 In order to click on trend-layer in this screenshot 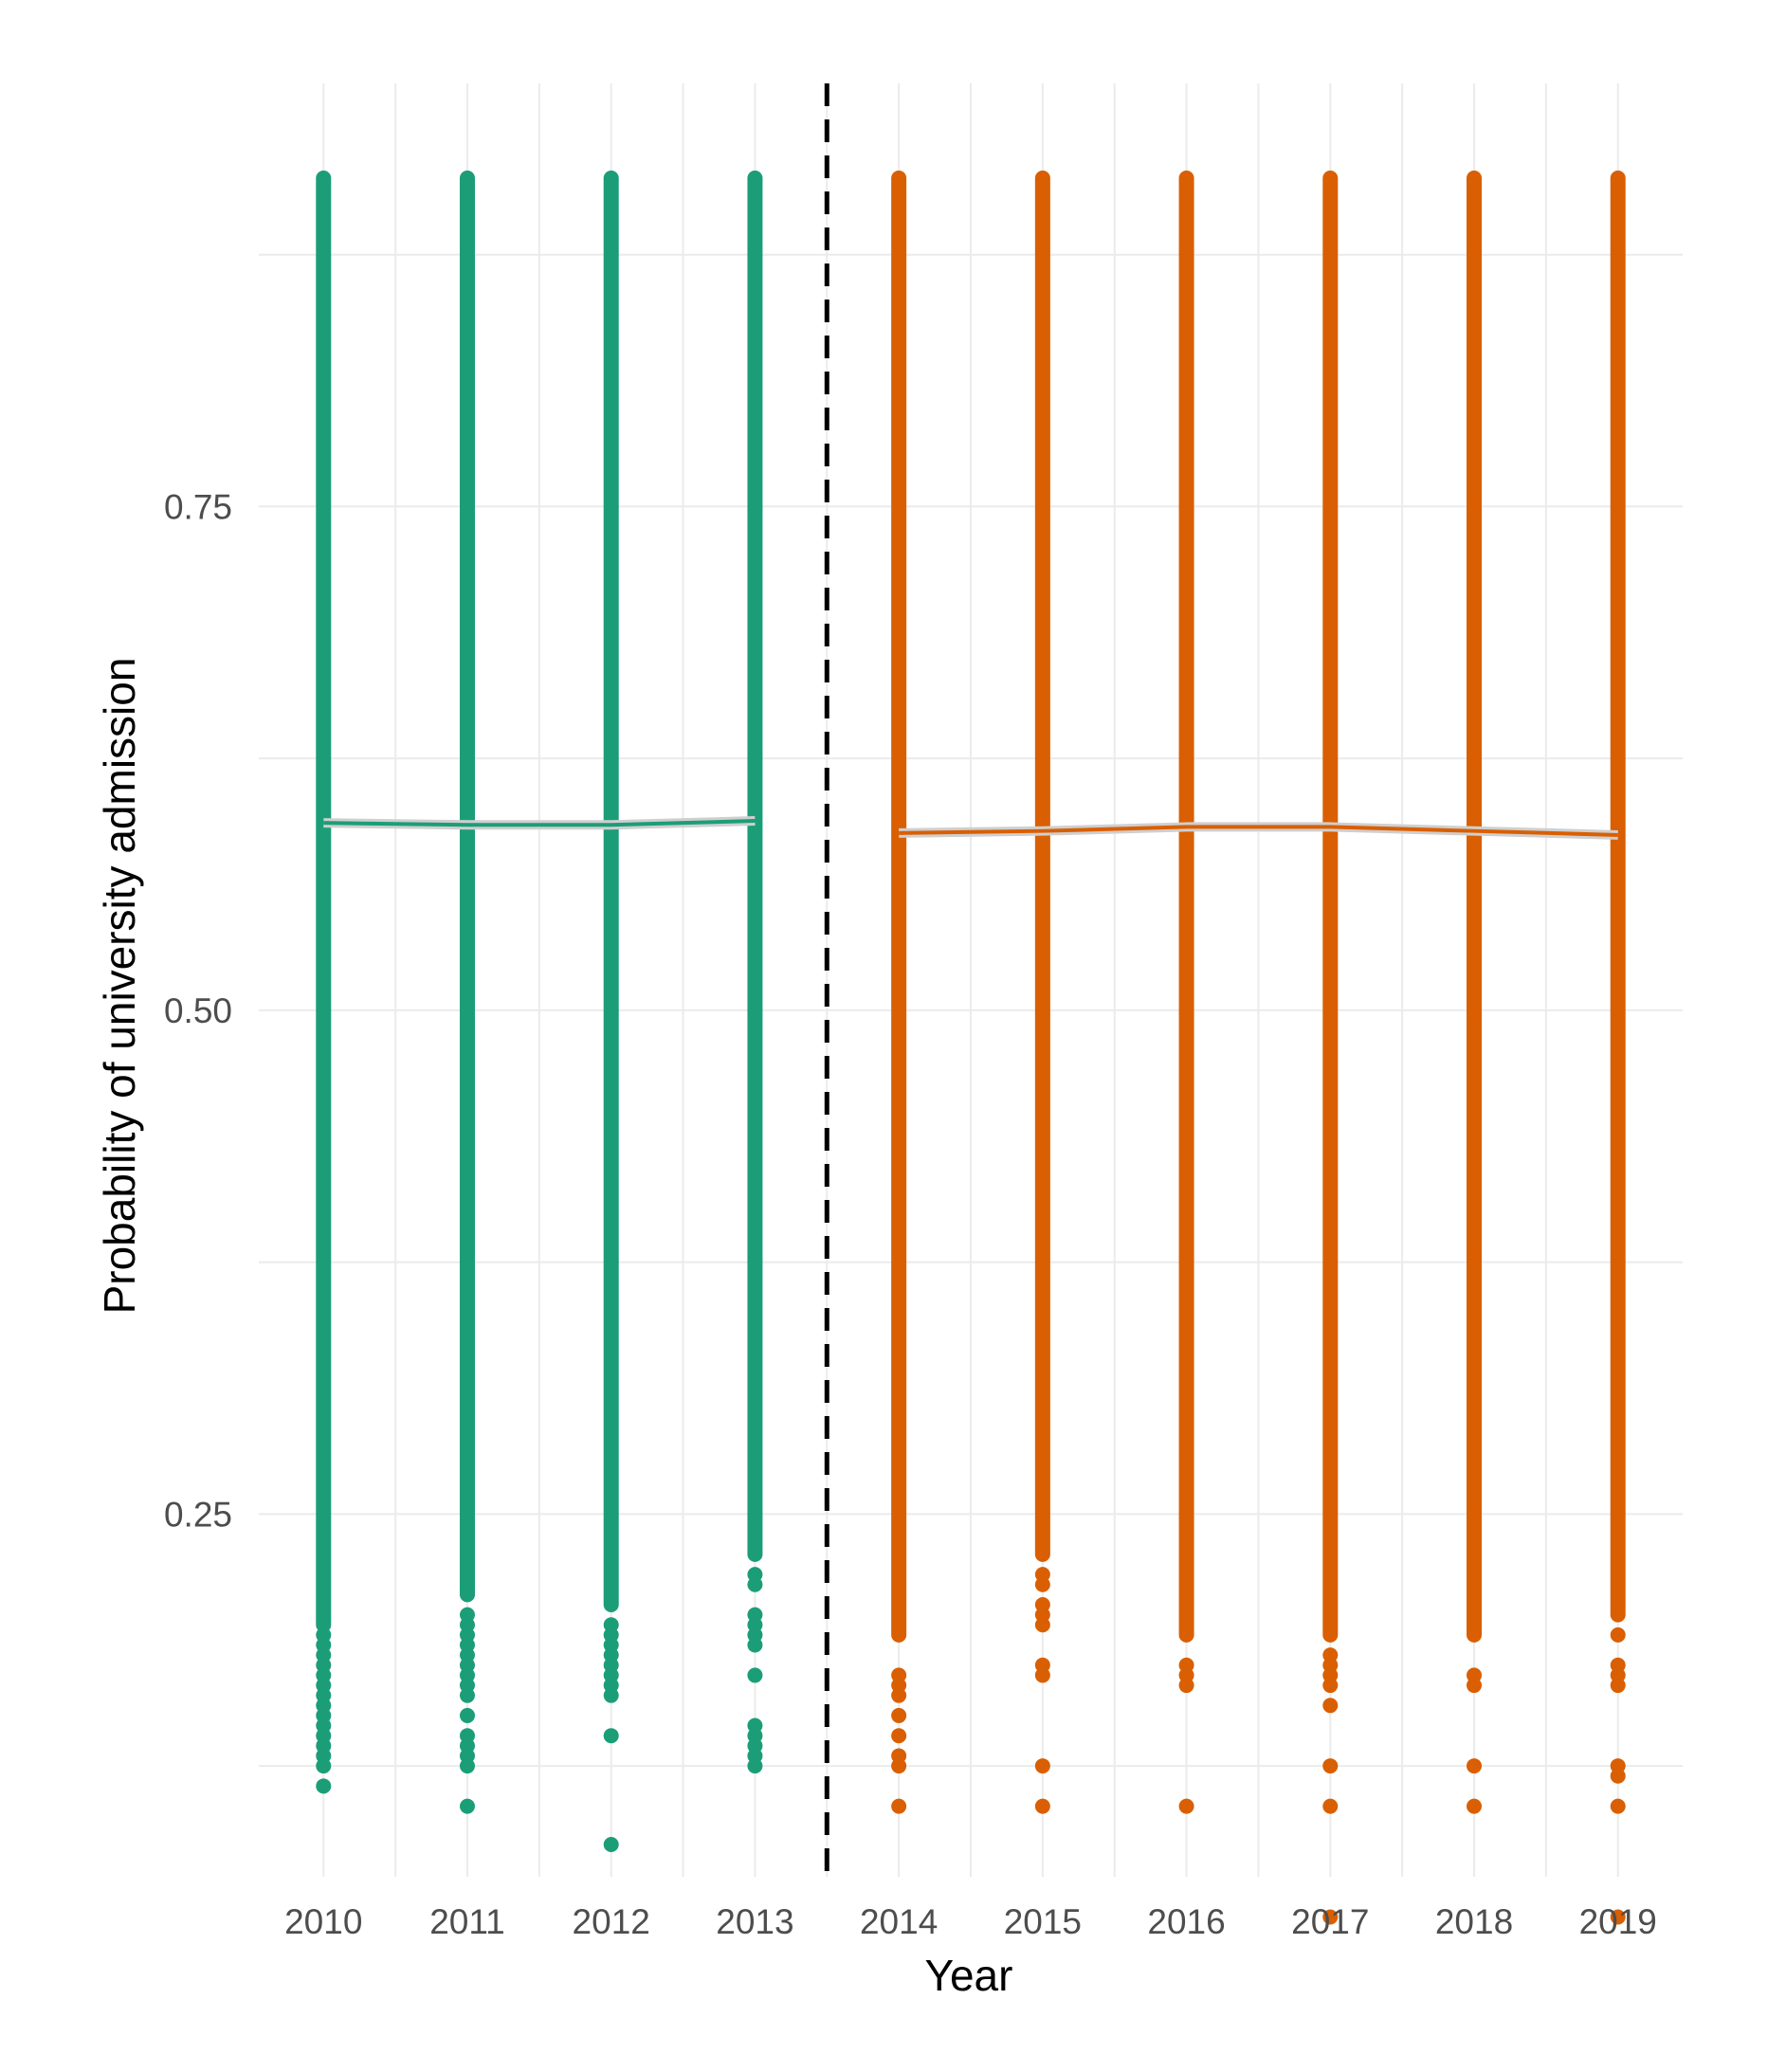, I will do `click(970, 828)`.